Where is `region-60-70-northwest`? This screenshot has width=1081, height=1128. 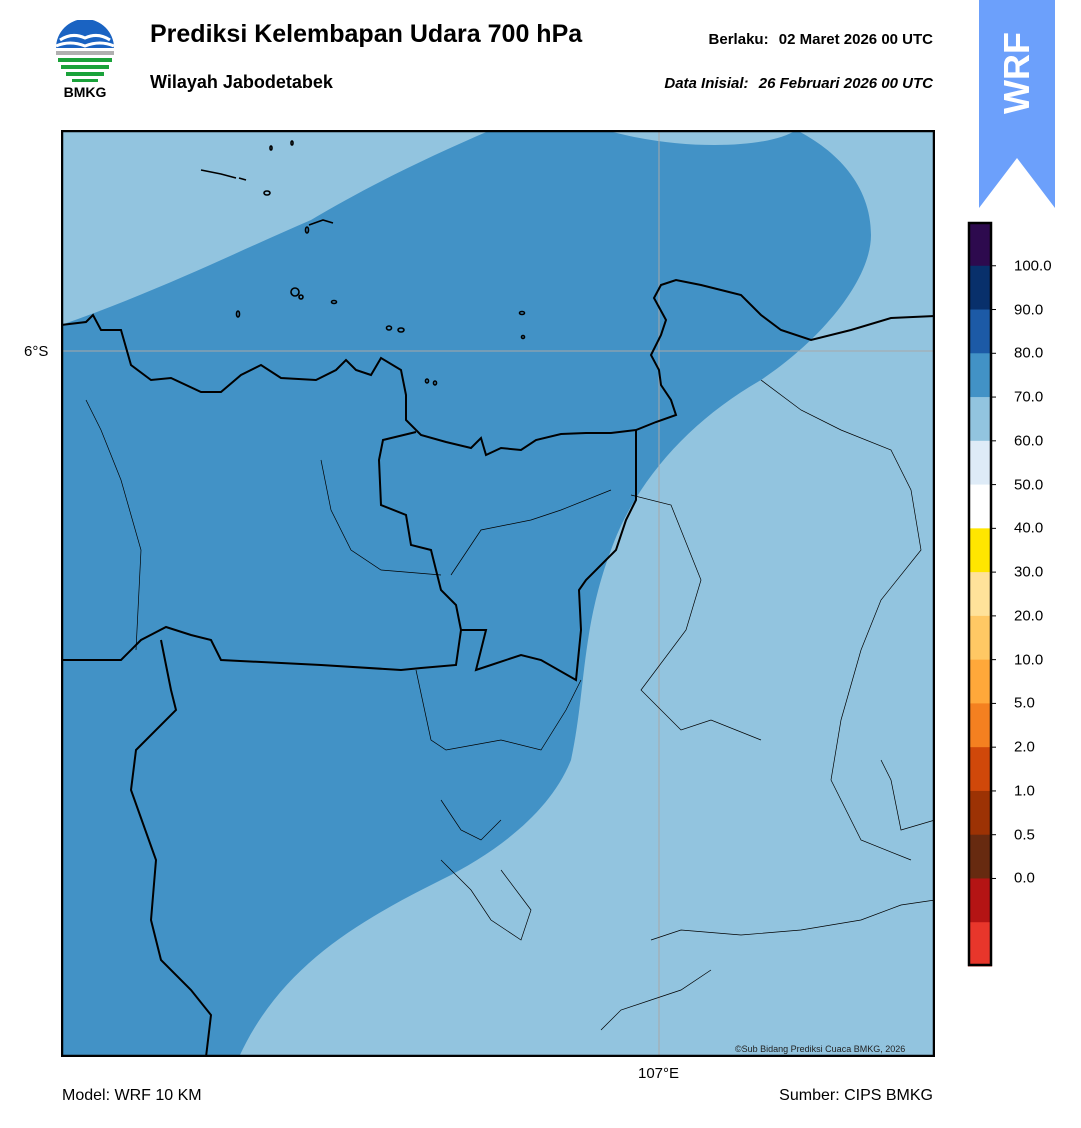 region-60-70-northwest is located at coordinates (276, 227).